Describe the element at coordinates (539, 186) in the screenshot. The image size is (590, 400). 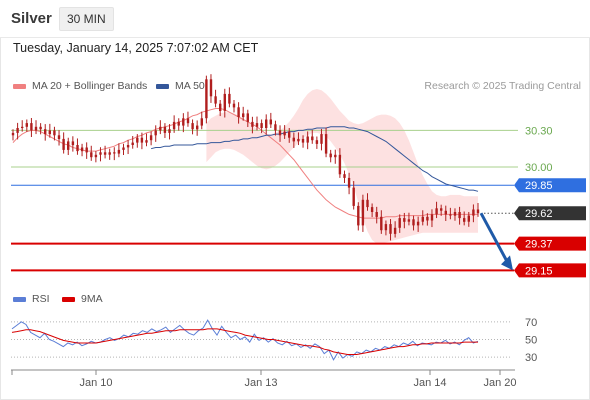
I see `pivot-label: 29.85` at that location.